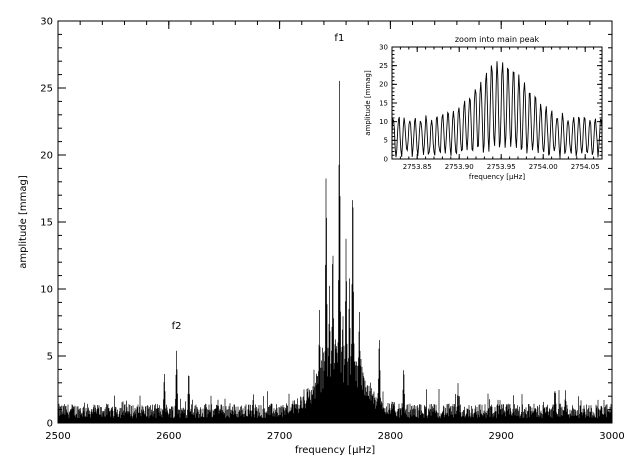 The height and width of the screenshot is (466, 627). Describe the element at coordinates (177, 326) in the screenshot. I see `peak-annotation-f2: f2` at that location.